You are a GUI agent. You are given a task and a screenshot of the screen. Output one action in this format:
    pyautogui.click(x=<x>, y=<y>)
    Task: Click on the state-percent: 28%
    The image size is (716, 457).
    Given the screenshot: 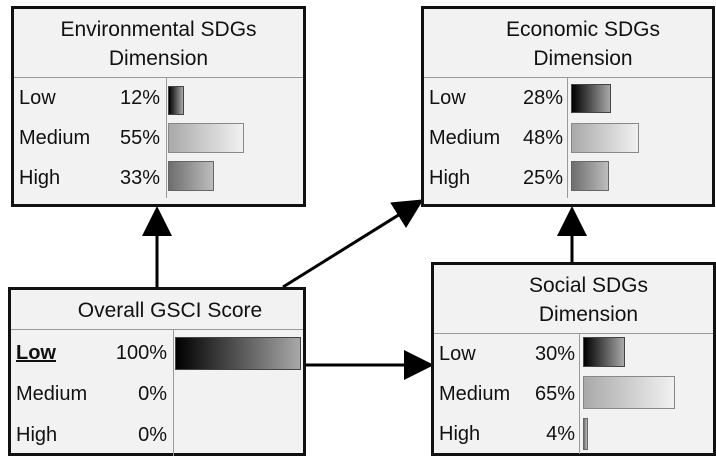 What is the action you would take?
    pyautogui.click(x=542, y=98)
    